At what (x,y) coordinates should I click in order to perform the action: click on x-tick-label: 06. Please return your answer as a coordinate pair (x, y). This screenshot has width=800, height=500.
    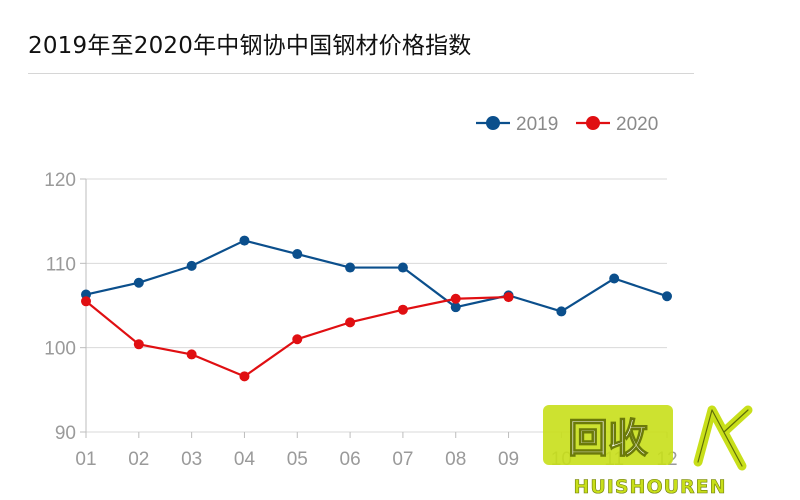
    Looking at the image, I should click on (350, 459).